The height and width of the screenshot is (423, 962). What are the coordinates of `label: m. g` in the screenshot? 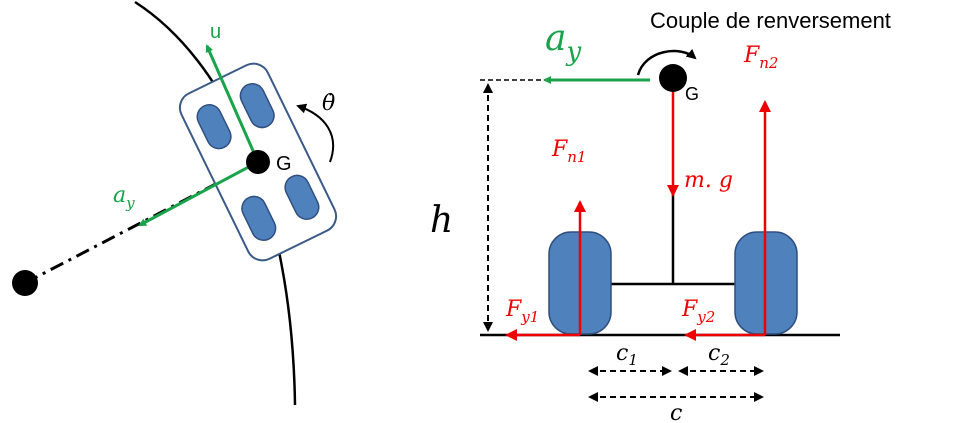 It's located at (708, 180).